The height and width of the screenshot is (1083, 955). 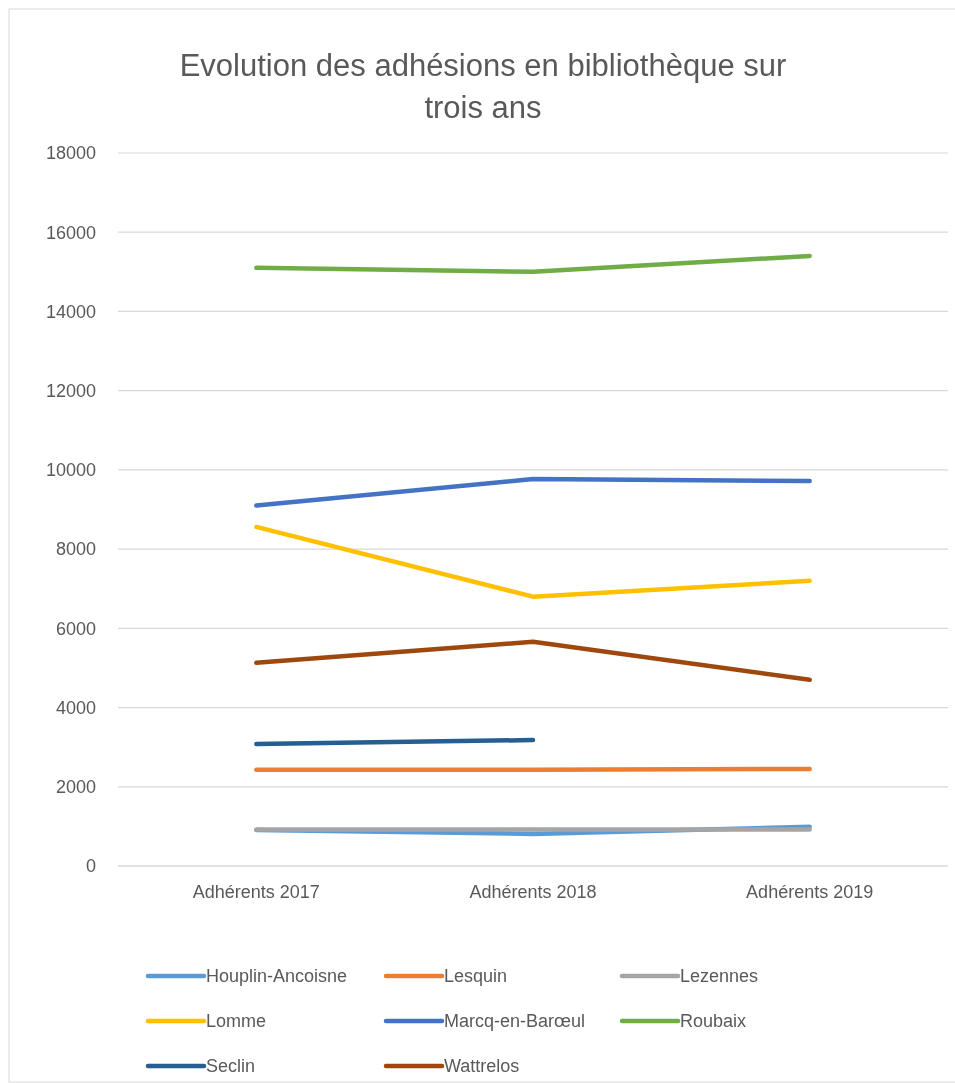 What do you see at coordinates (75, 787) in the screenshot?
I see `y-tick-label: 2000` at bounding box center [75, 787].